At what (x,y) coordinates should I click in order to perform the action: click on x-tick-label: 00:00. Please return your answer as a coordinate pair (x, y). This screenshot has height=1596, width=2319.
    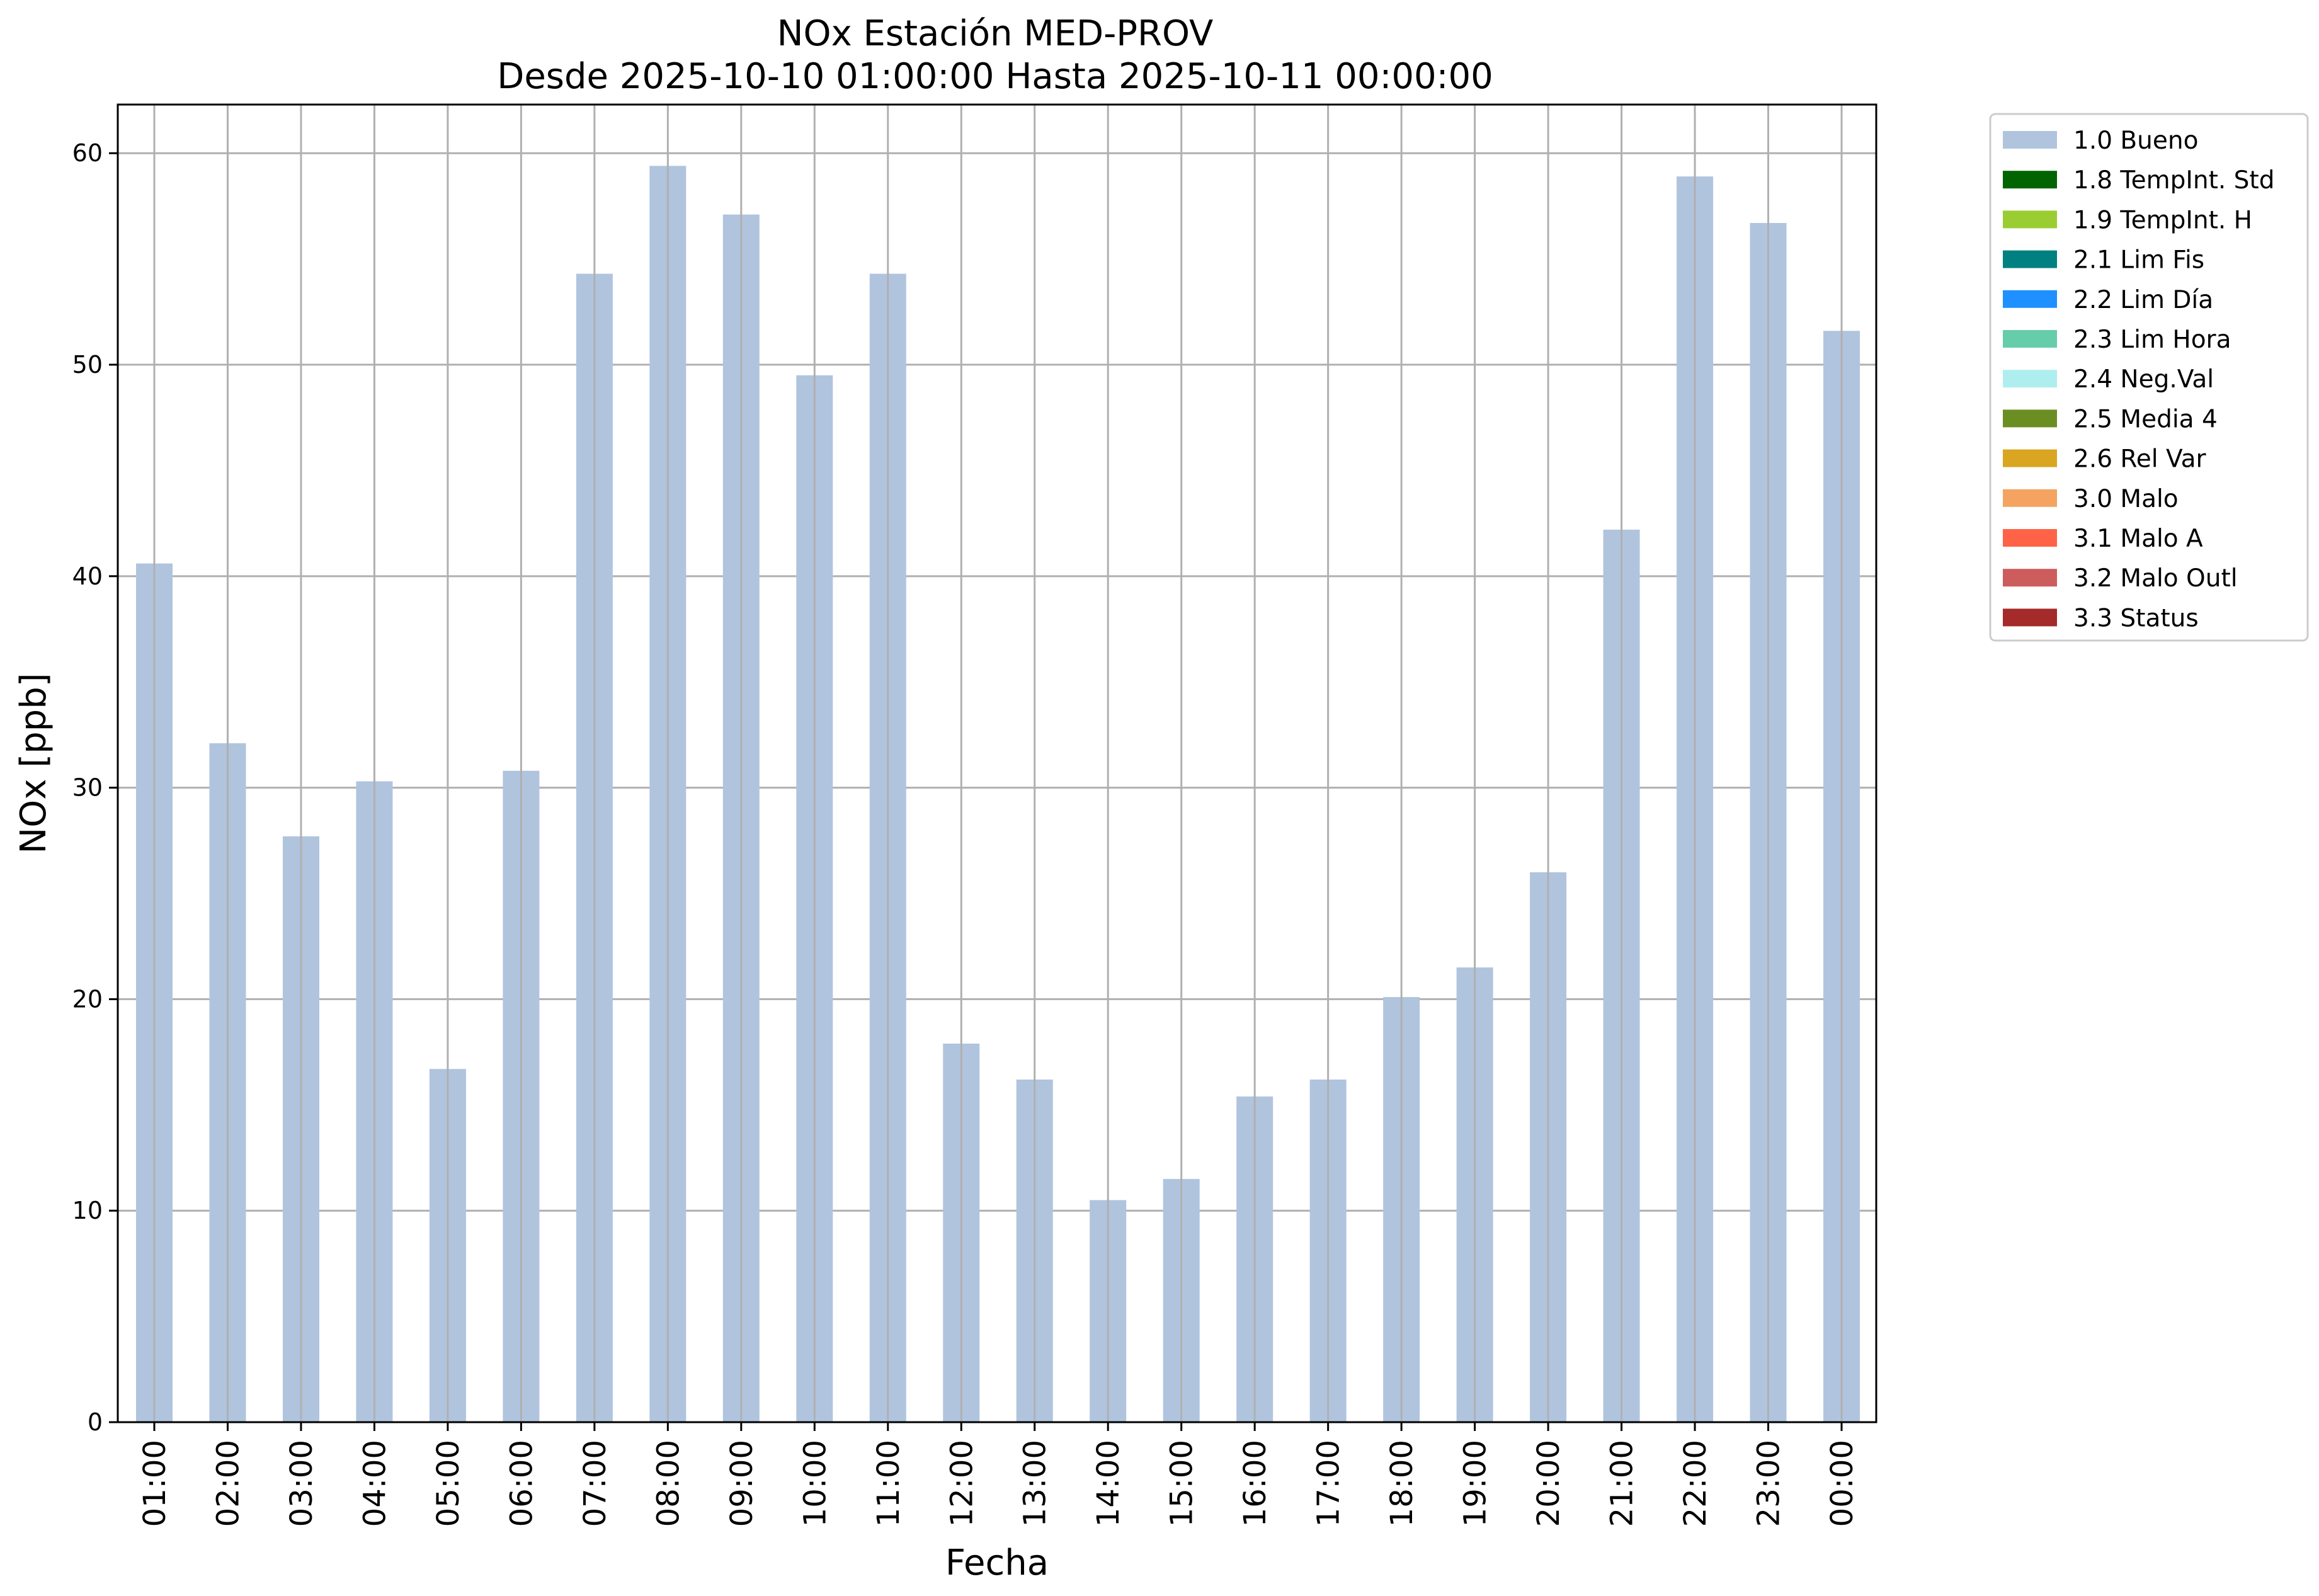
    Looking at the image, I should click on (1842, 1483).